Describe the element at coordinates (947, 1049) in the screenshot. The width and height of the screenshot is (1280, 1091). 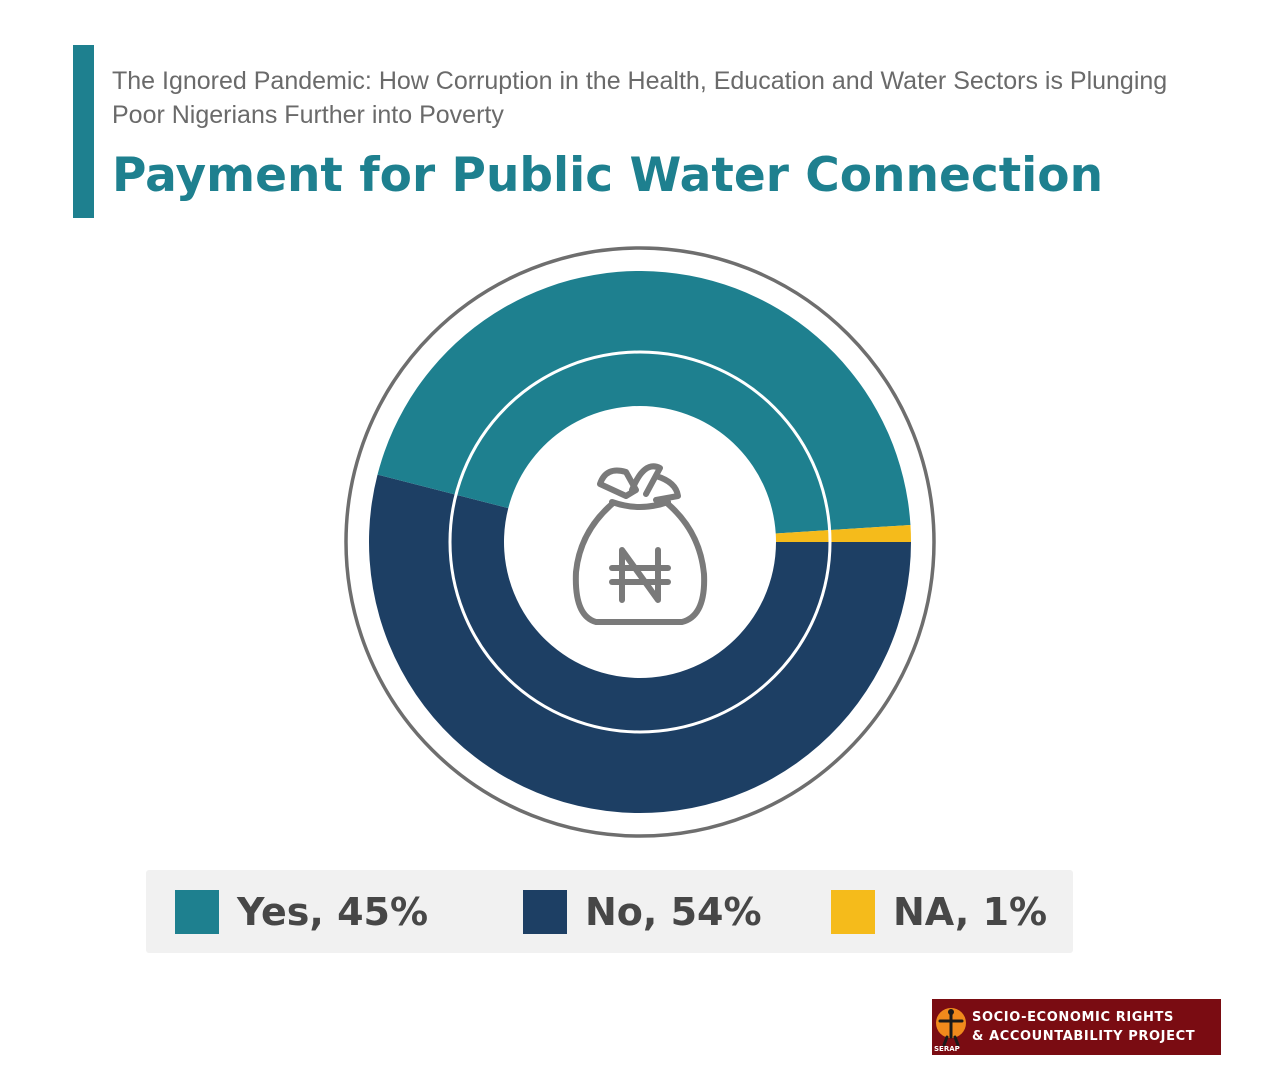
I see `serap-abbr: SERAP` at that location.